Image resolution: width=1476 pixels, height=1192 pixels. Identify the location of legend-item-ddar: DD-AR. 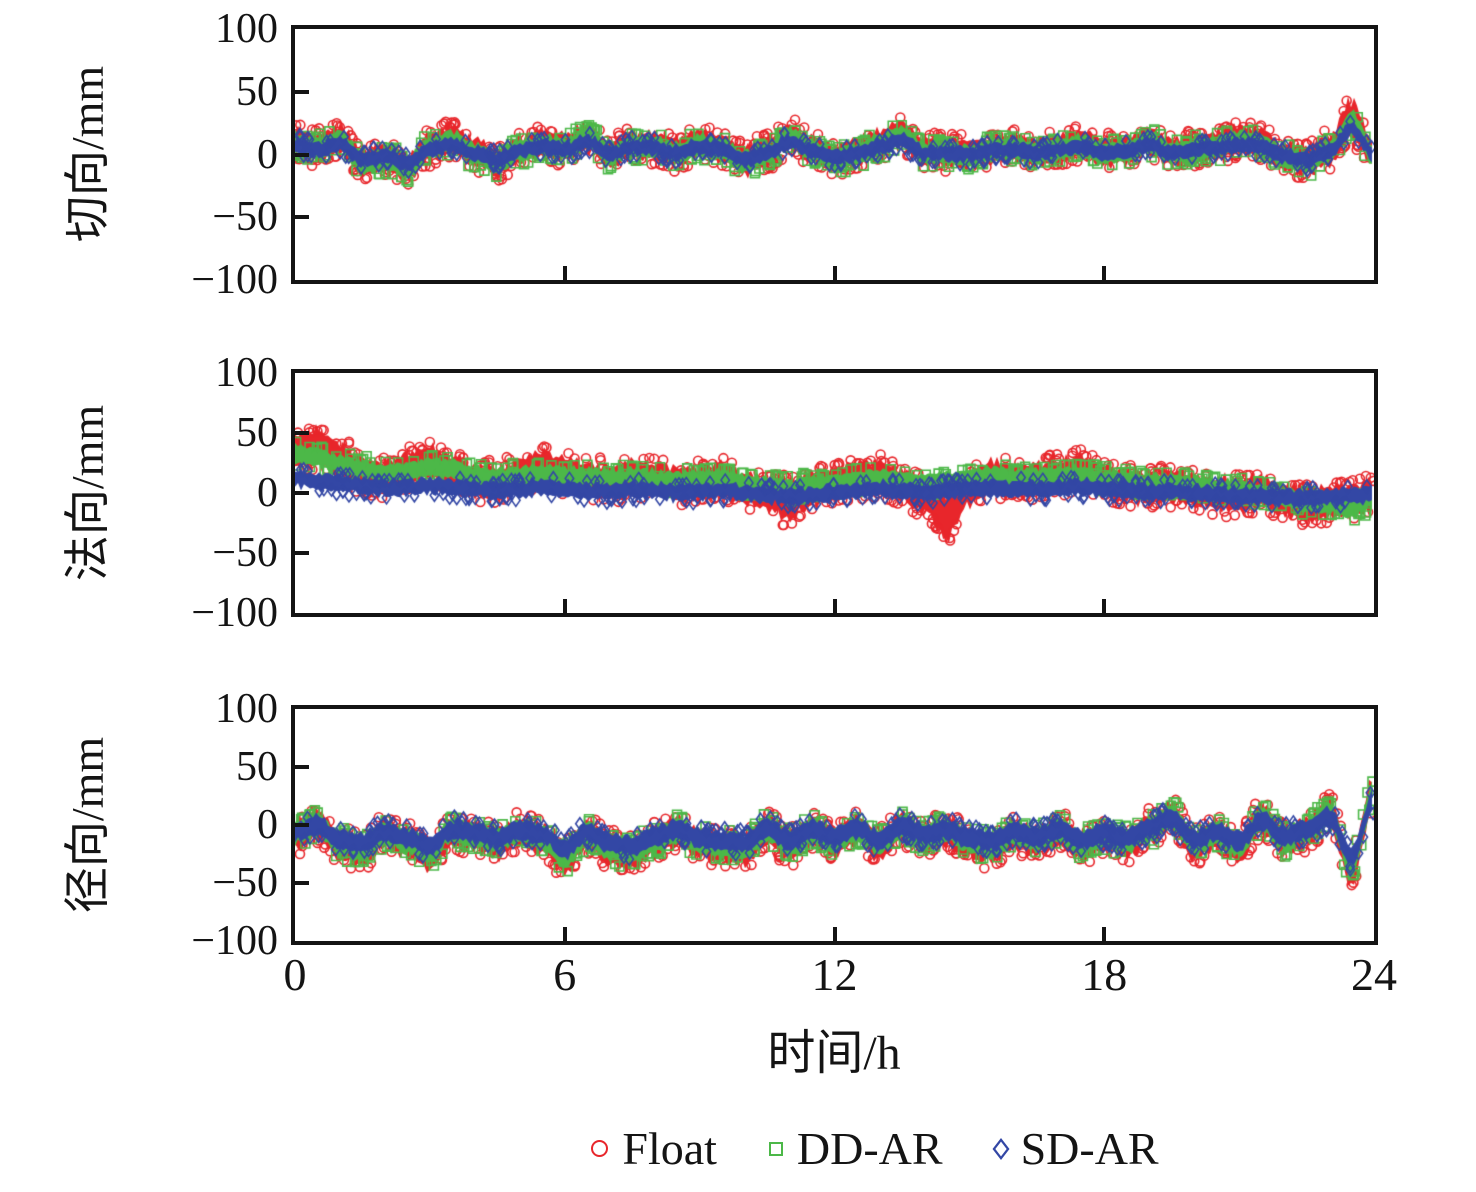
(855, 1148).